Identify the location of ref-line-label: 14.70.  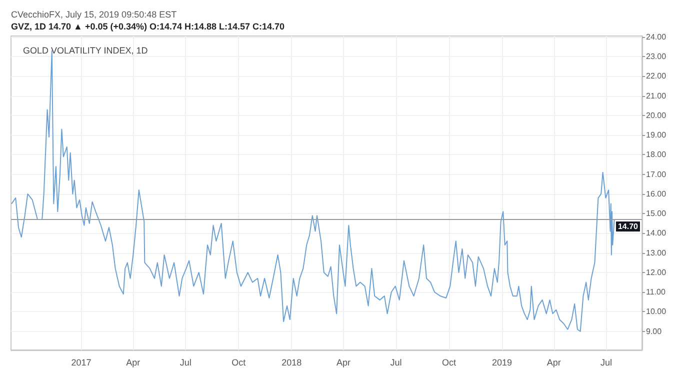
(628, 226).